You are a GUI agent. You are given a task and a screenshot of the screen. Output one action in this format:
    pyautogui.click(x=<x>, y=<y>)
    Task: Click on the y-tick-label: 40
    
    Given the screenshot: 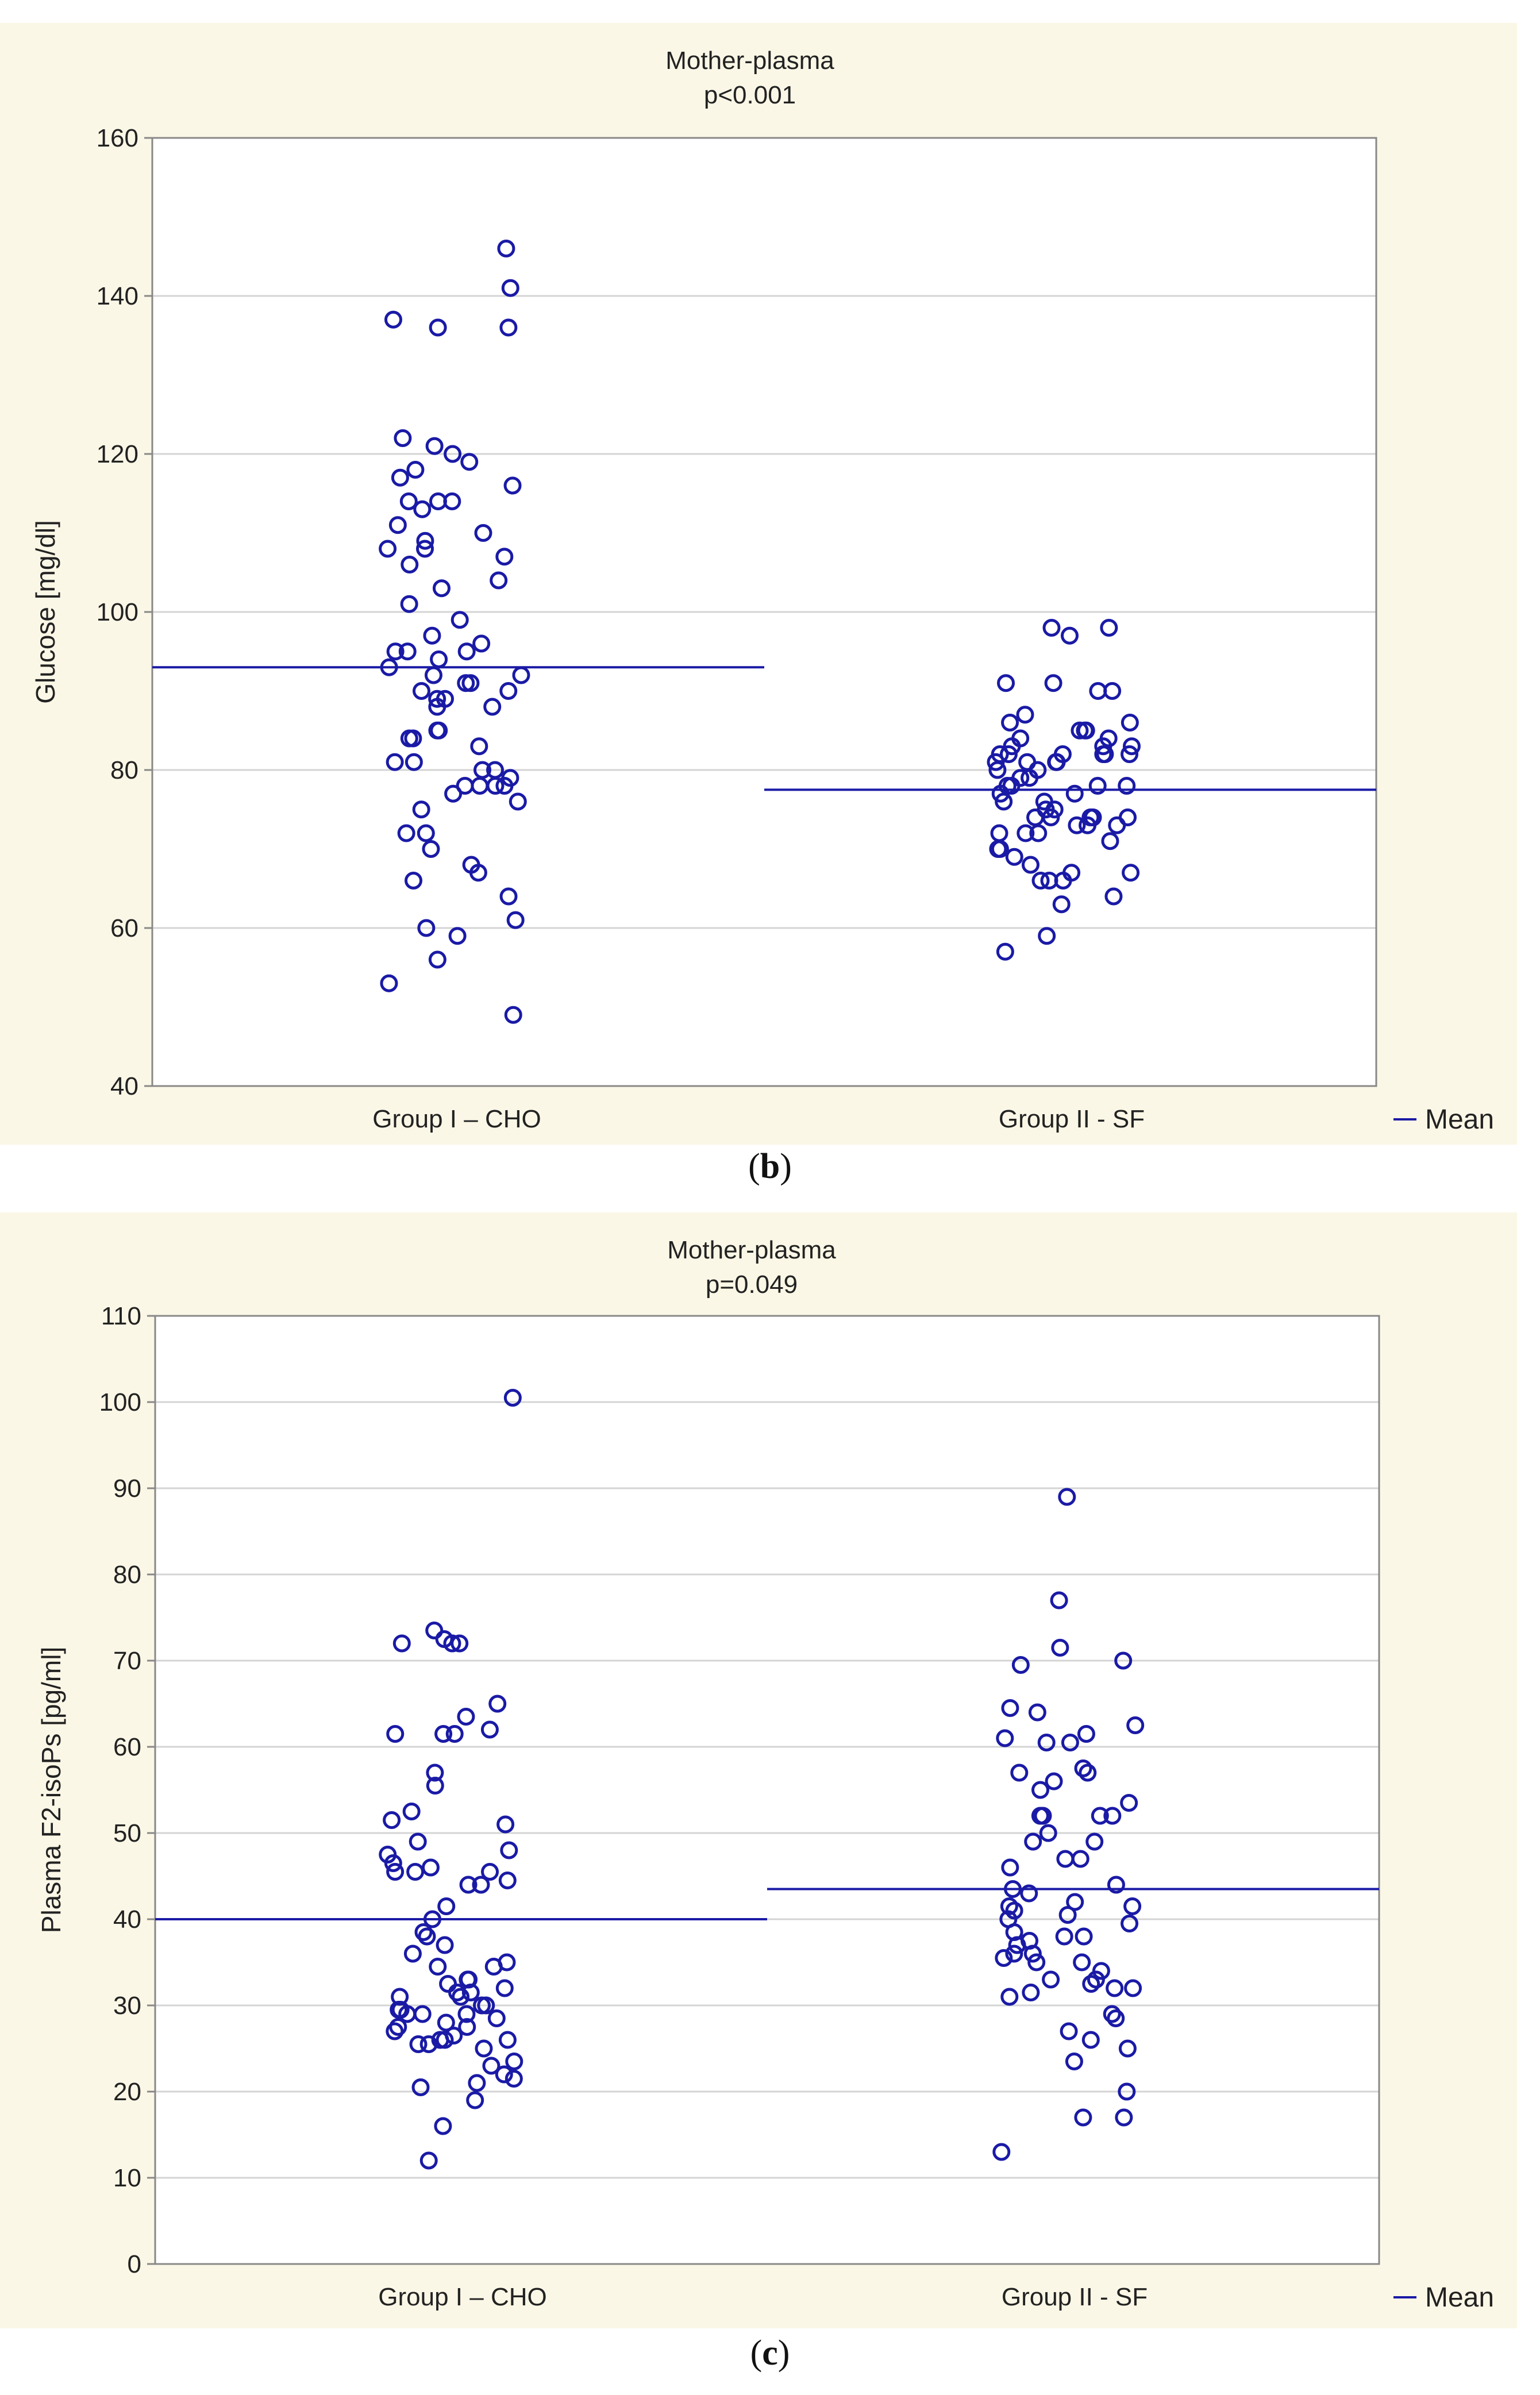 What is the action you would take?
    pyautogui.click(x=127, y=1920)
    